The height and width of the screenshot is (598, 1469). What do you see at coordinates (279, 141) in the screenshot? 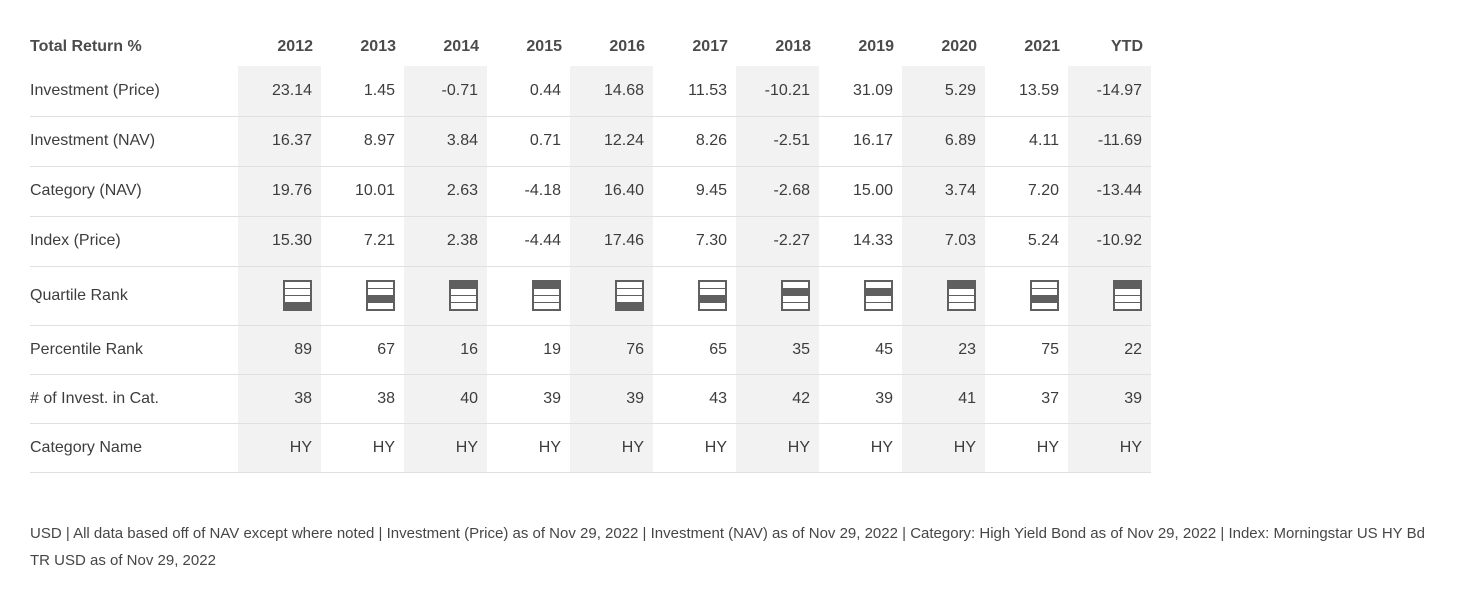
I see `value-cell: 16.37` at bounding box center [279, 141].